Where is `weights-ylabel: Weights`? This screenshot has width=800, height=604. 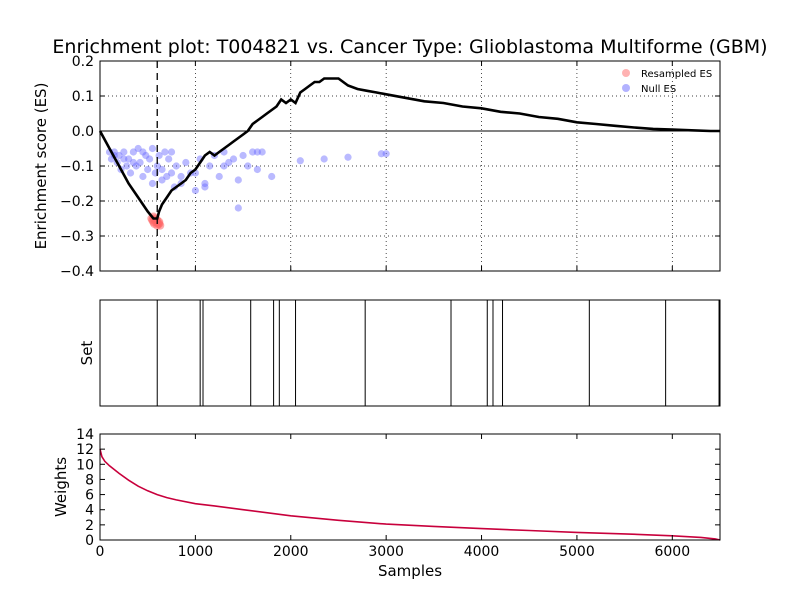
weights-ylabel: Weights is located at coordinates (61, 487).